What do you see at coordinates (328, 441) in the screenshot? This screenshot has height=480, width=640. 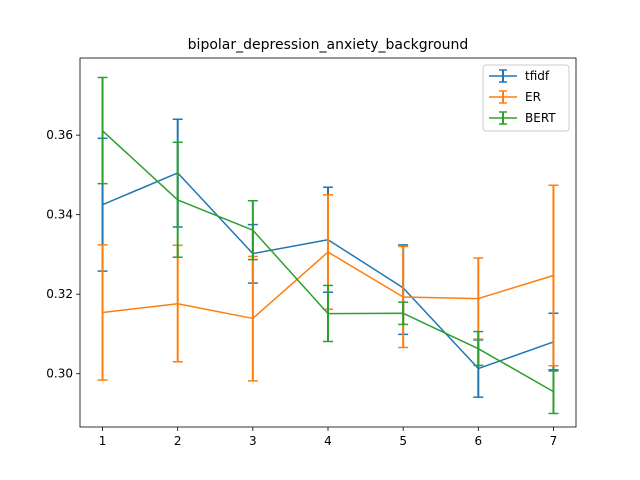 I see `x-tick-label-4: 4` at bounding box center [328, 441].